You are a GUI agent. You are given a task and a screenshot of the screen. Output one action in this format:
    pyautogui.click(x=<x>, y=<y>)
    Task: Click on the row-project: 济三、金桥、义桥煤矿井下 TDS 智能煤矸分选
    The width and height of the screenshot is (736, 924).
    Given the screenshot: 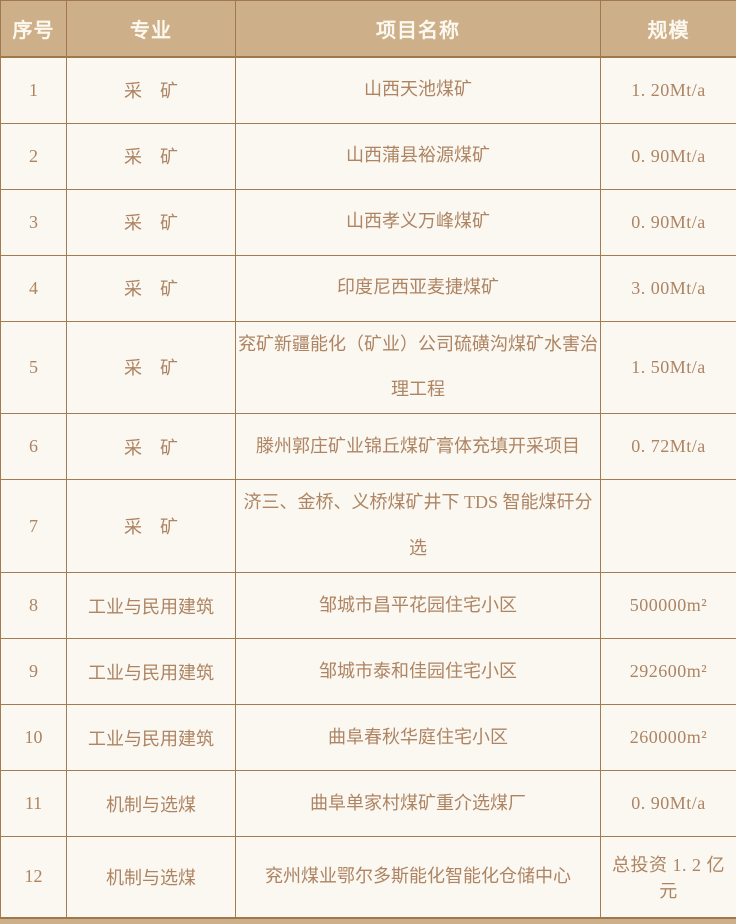 What is the action you would take?
    pyautogui.click(x=418, y=526)
    